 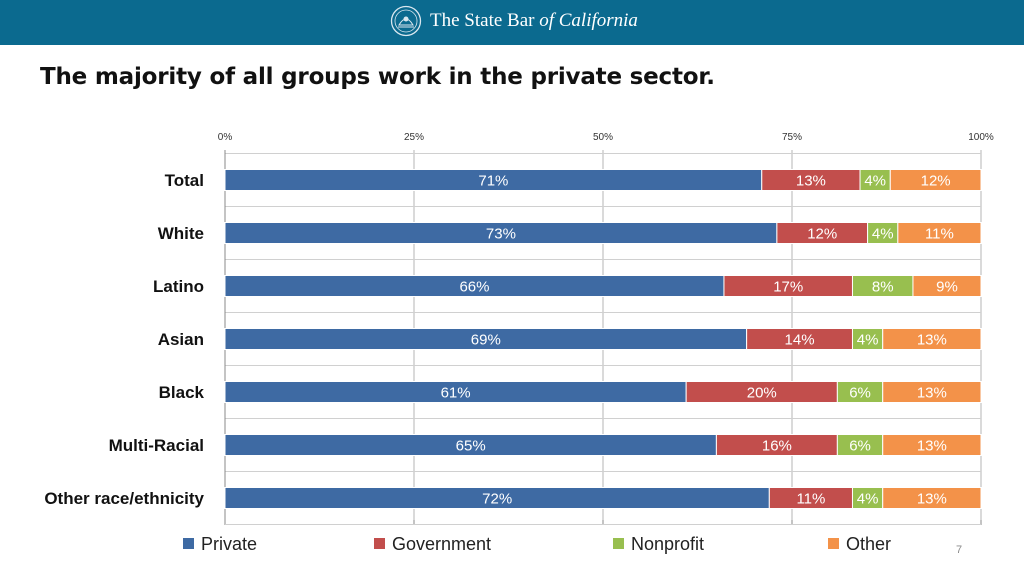 I want to click on data-label: 20%, so click(x=762, y=393).